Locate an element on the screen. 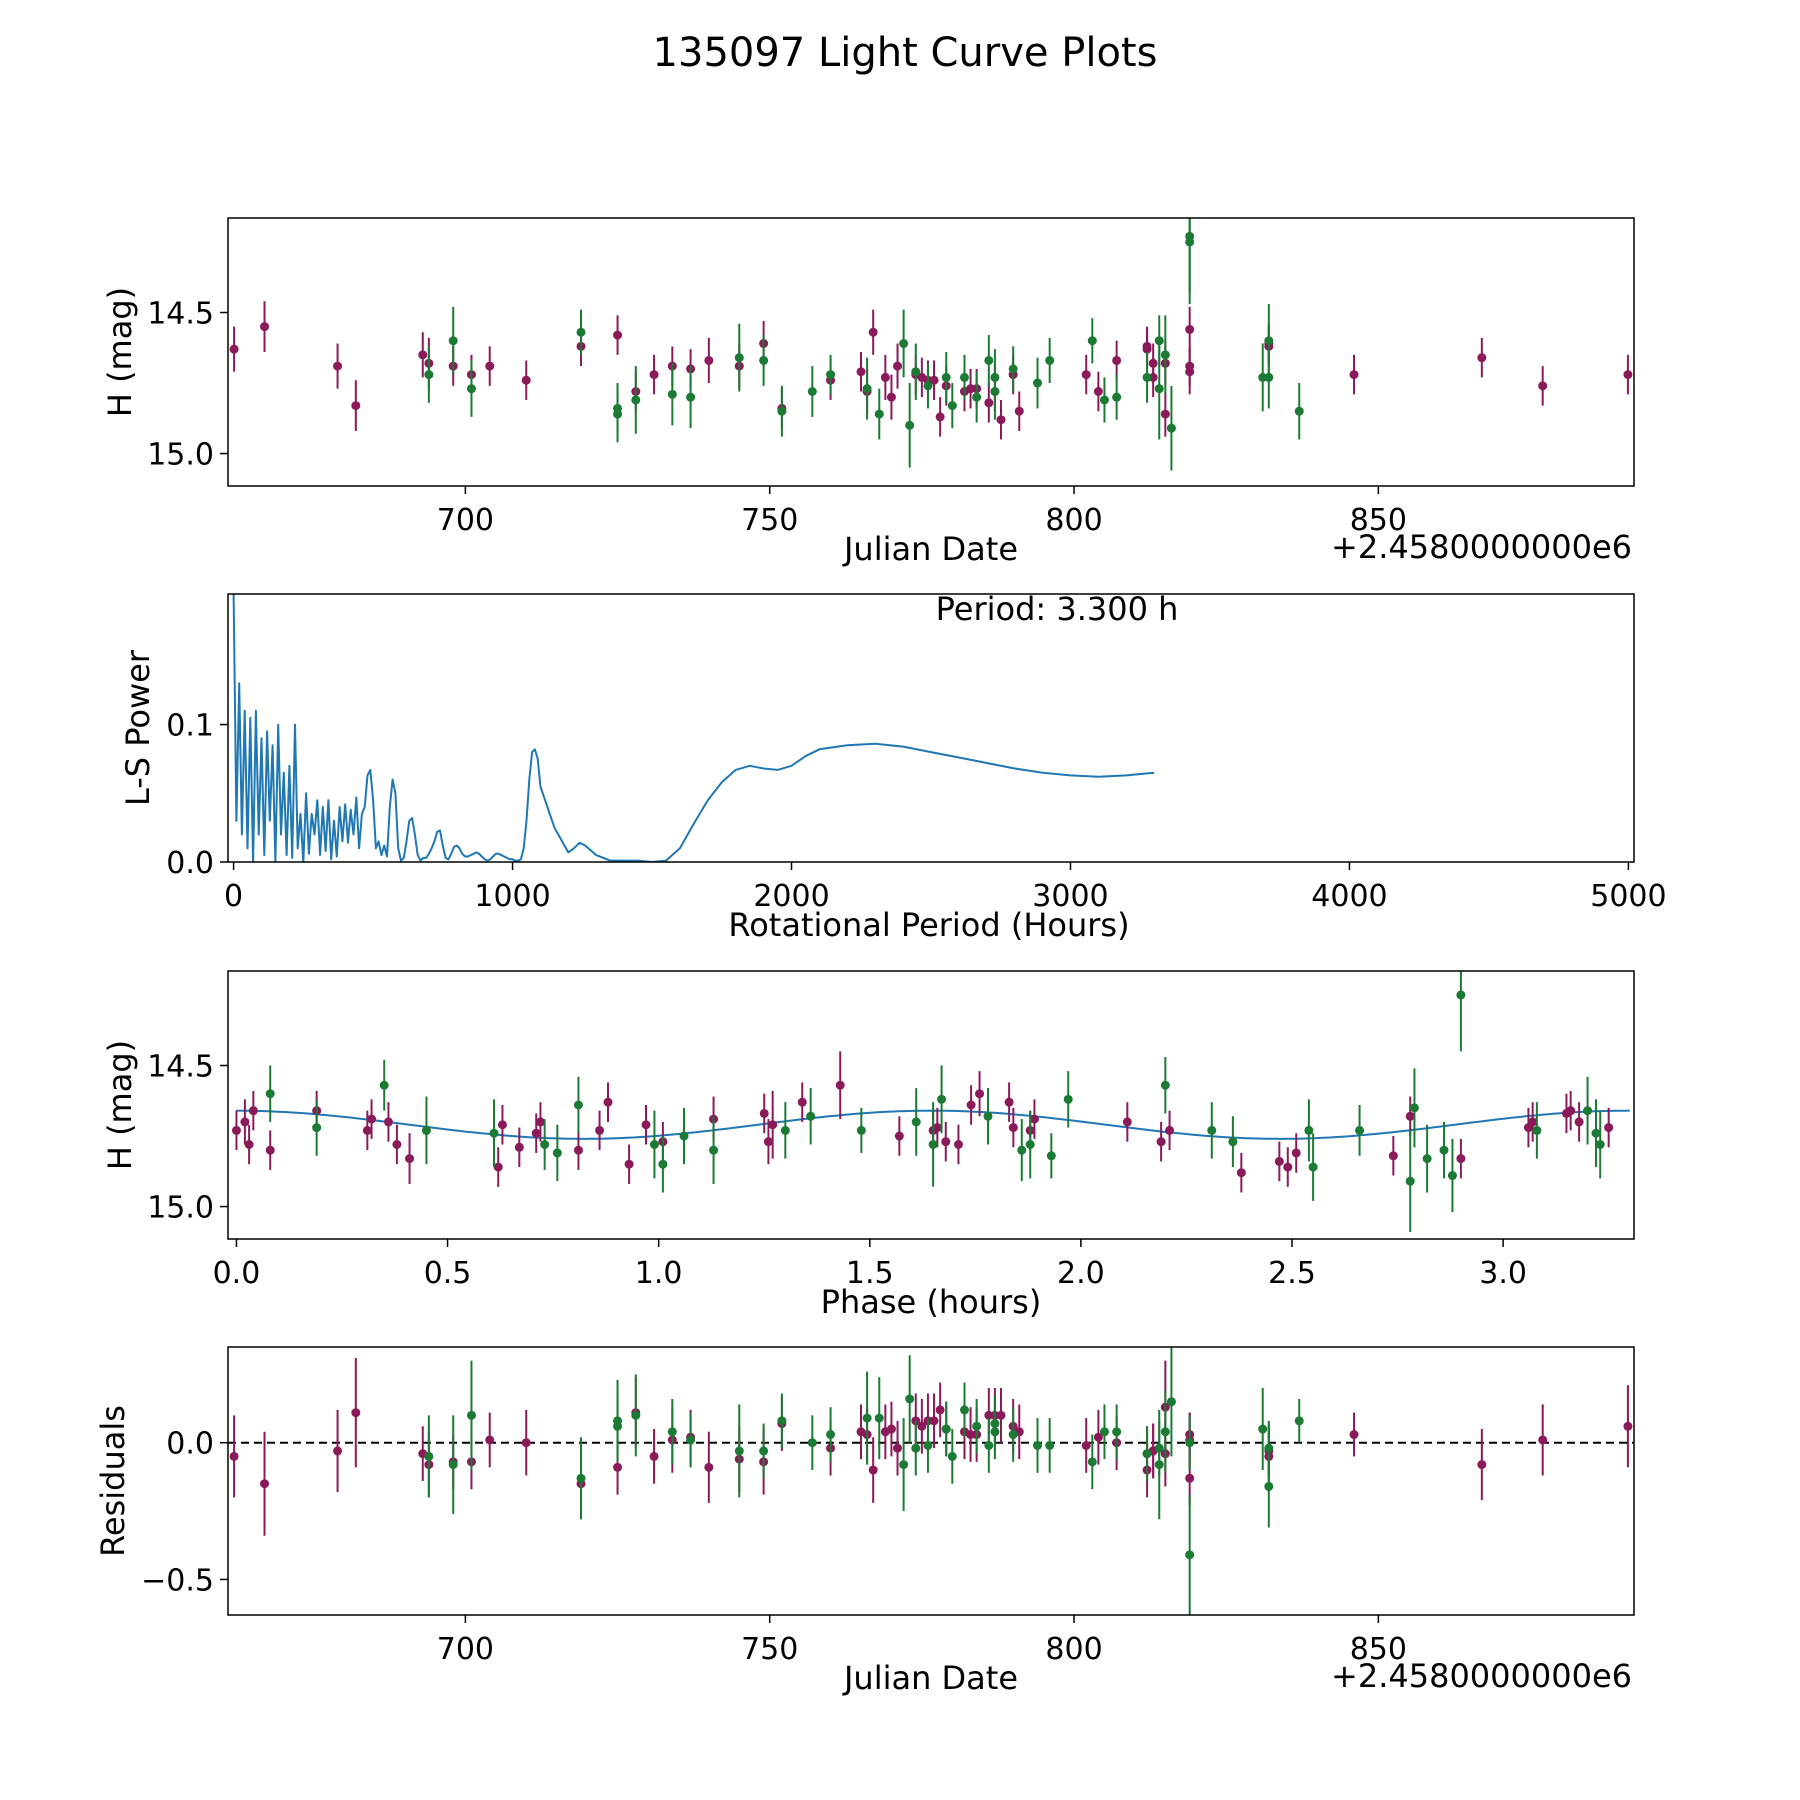  phased-xtick-label: 3.0 is located at coordinates (1503, 1273).